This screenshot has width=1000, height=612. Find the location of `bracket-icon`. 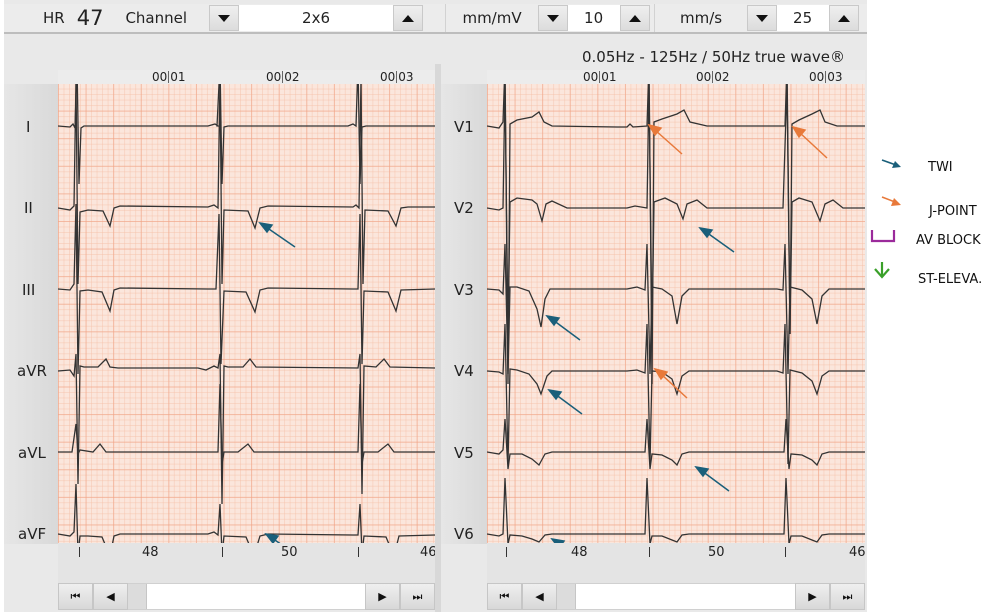

bracket-icon is located at coordinates (883, 236).